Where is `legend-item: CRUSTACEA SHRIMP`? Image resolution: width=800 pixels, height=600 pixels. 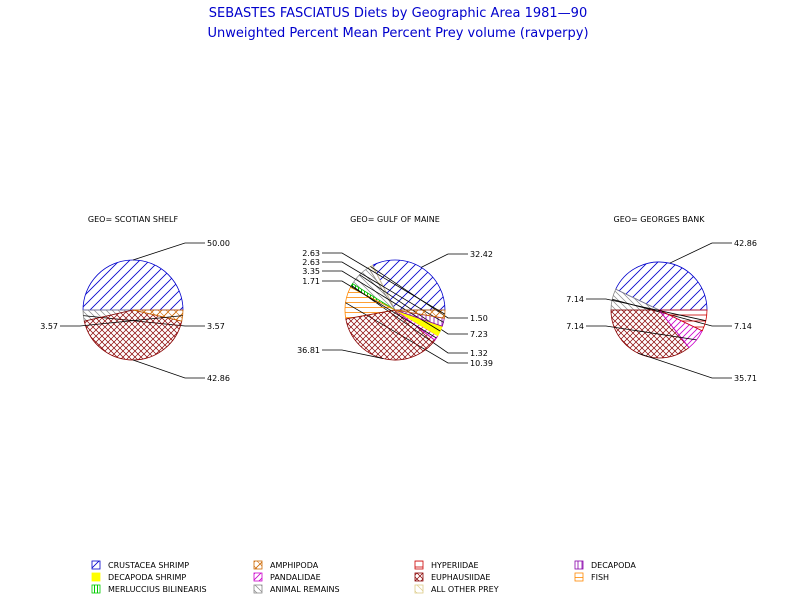
legend-item: CRUSTACEA SHRIMP is located at coordinates (140, 565).